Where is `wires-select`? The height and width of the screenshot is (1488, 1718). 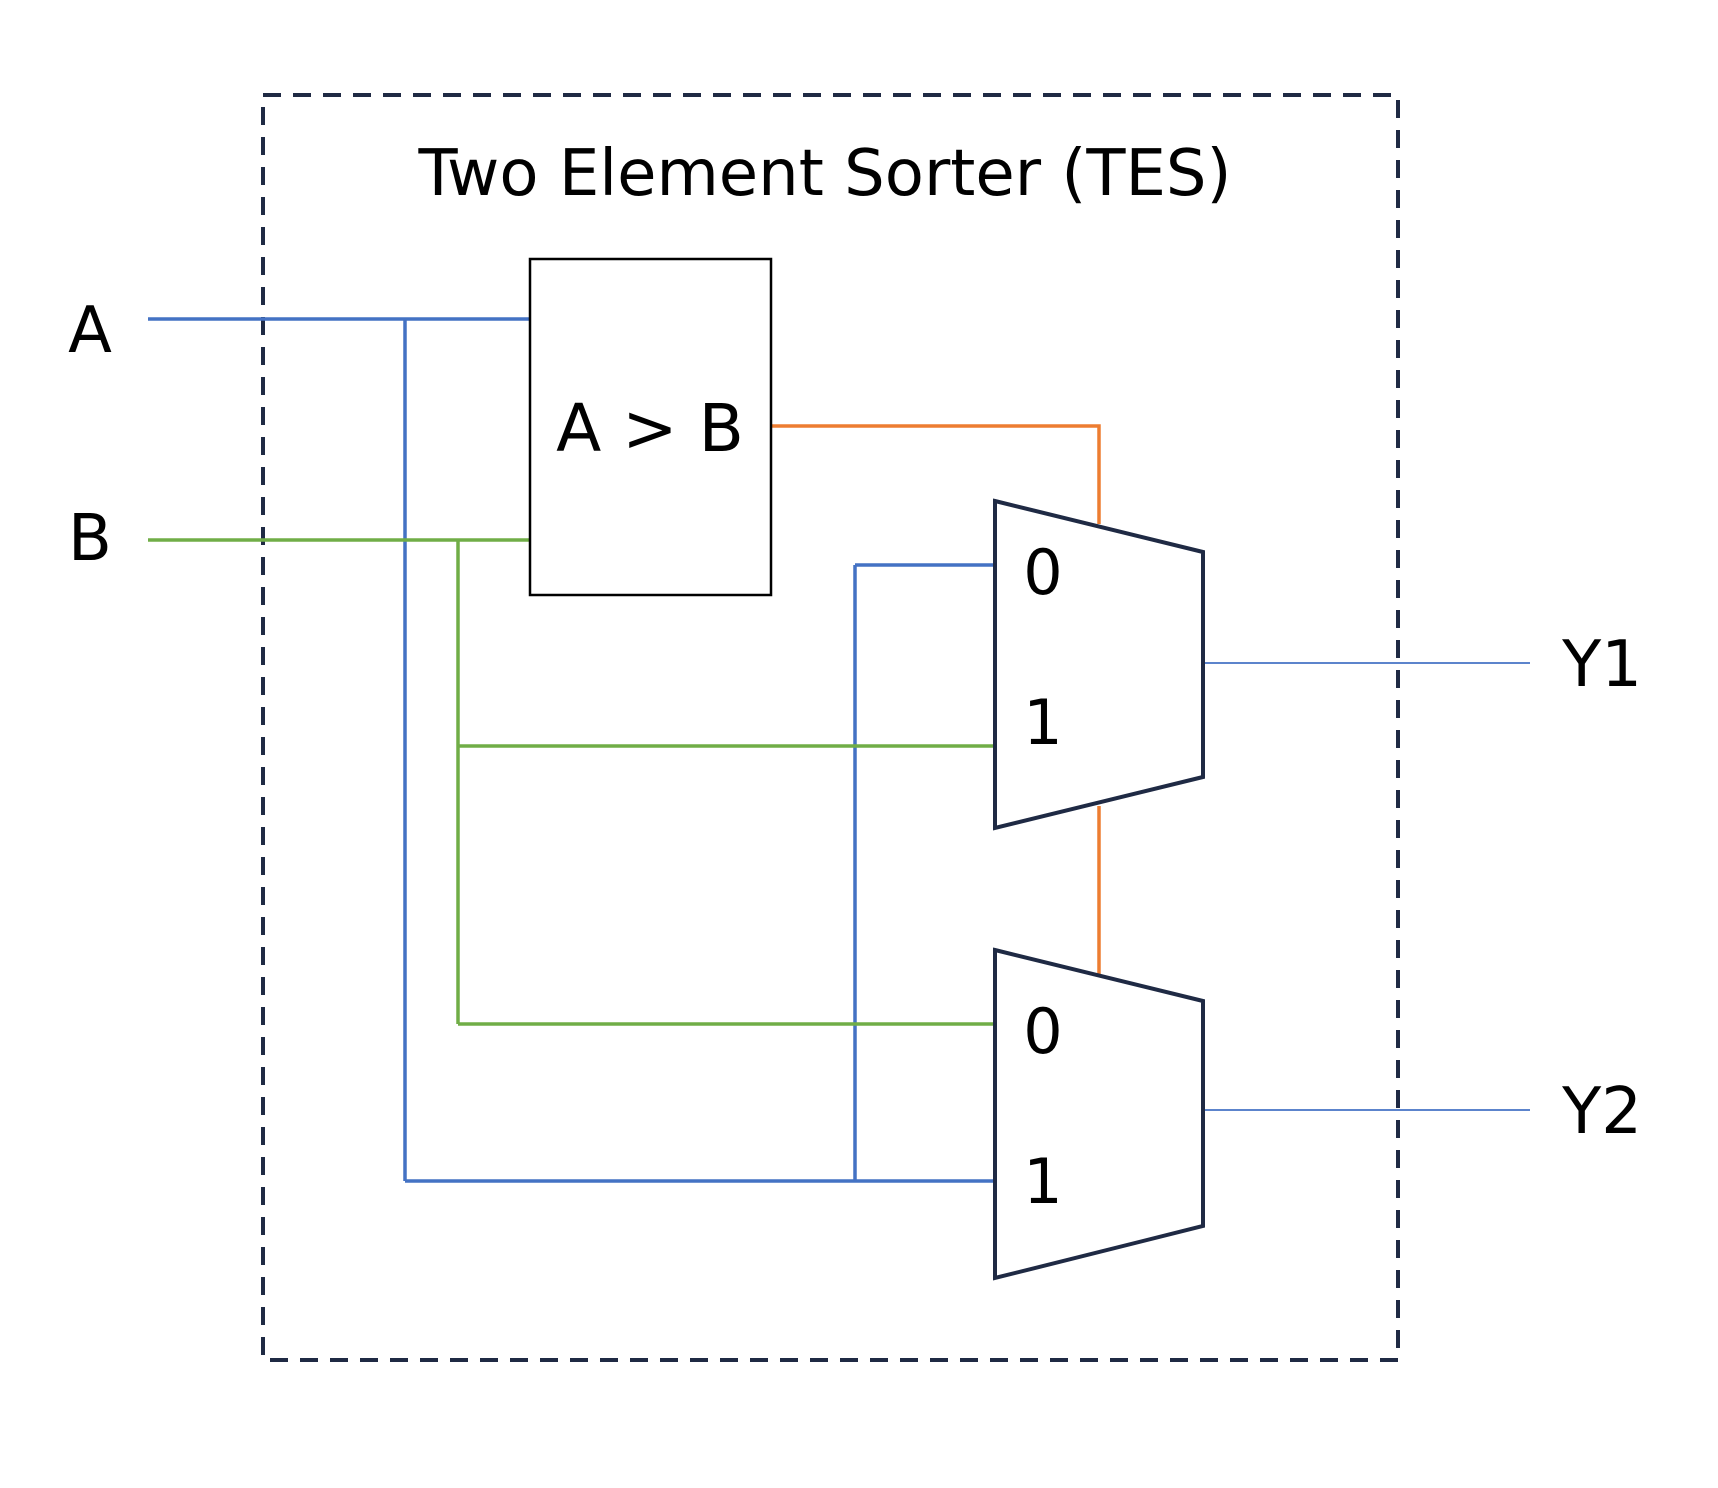
wires-select is located at coordinates (935, 699).